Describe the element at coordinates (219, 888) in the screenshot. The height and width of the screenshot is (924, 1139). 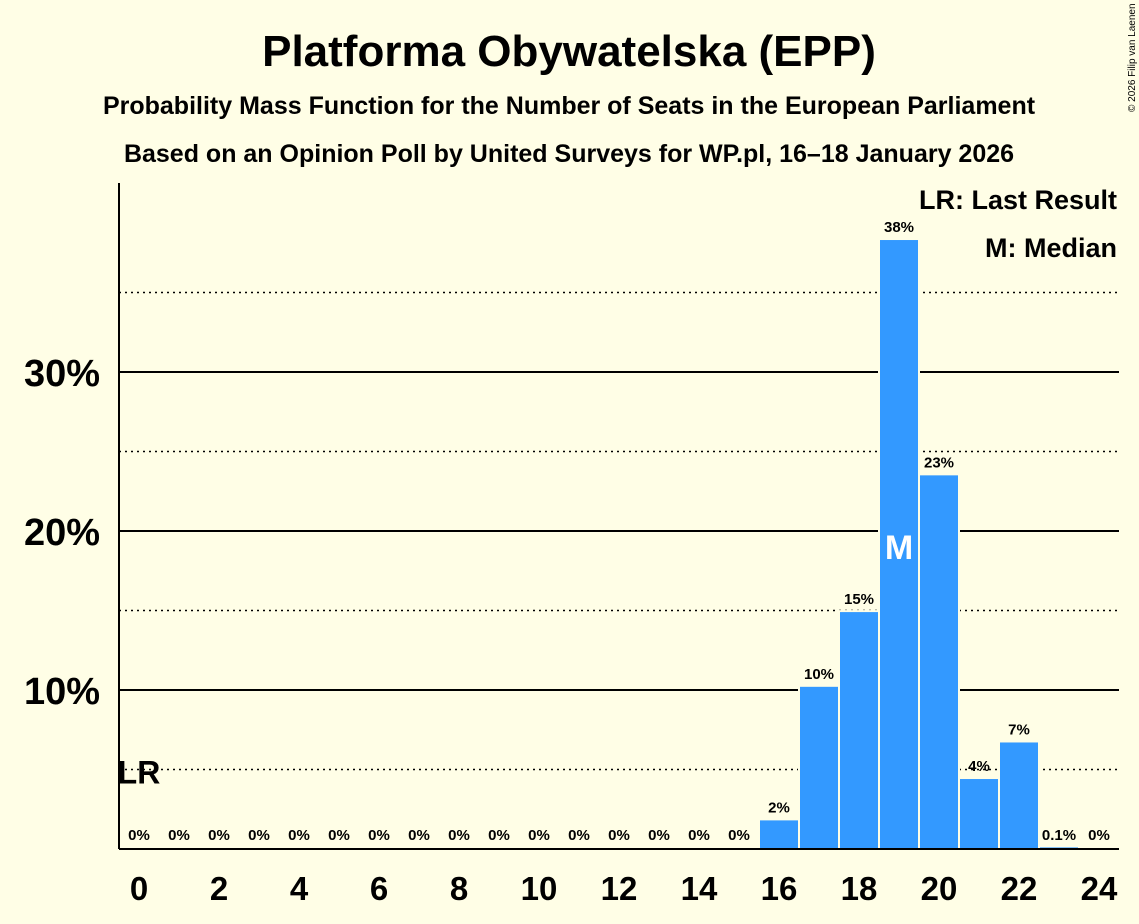
I see `x-tick-2: 2` at that location.